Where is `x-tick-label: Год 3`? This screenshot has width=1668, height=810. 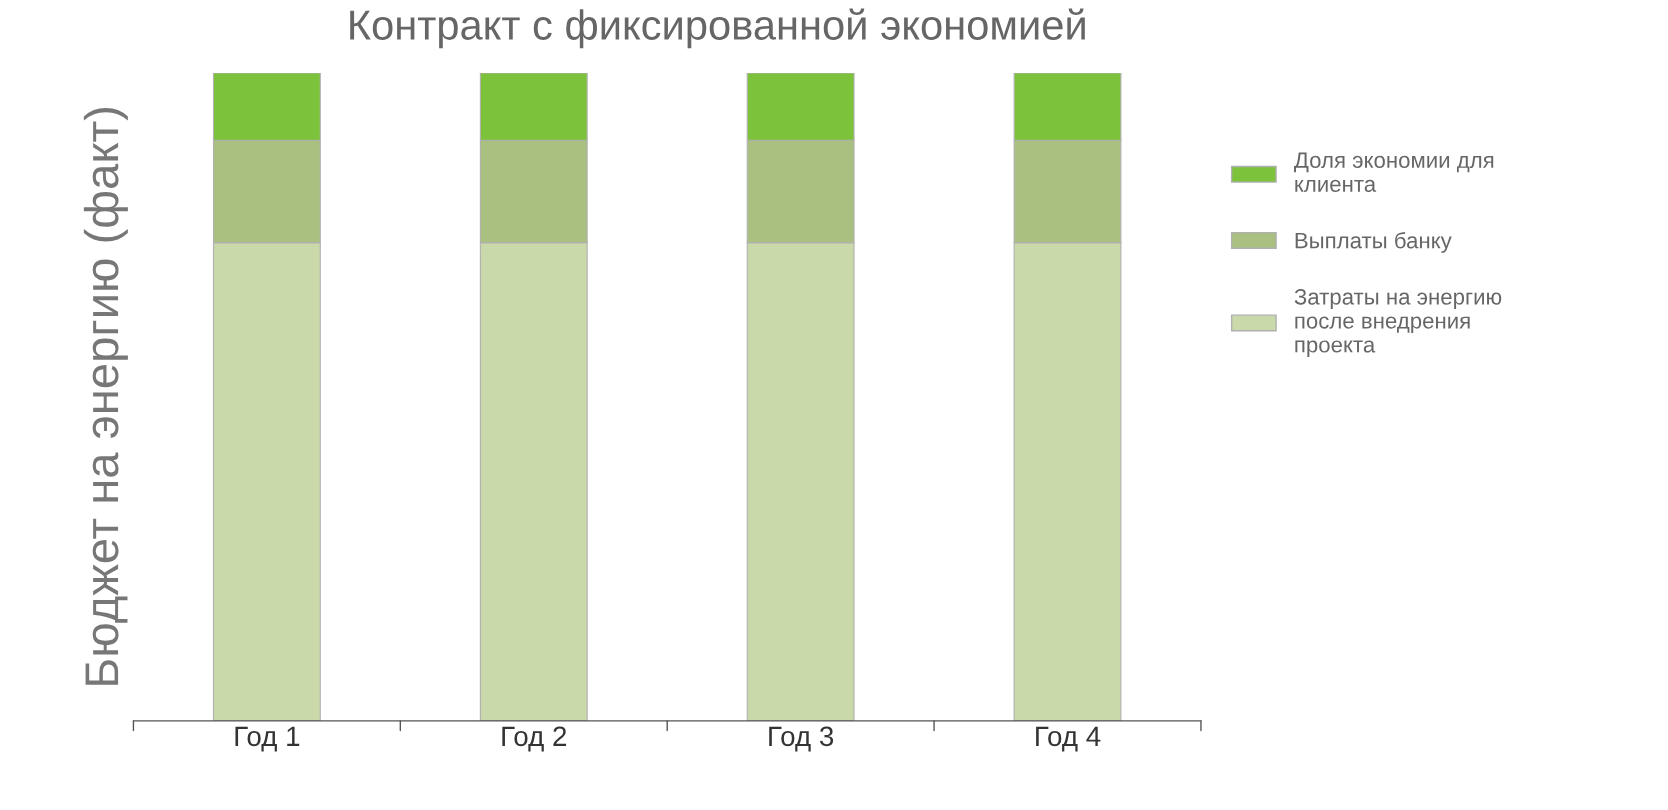 x-tick-label: Год 3 is located at coordinates (801, 739).